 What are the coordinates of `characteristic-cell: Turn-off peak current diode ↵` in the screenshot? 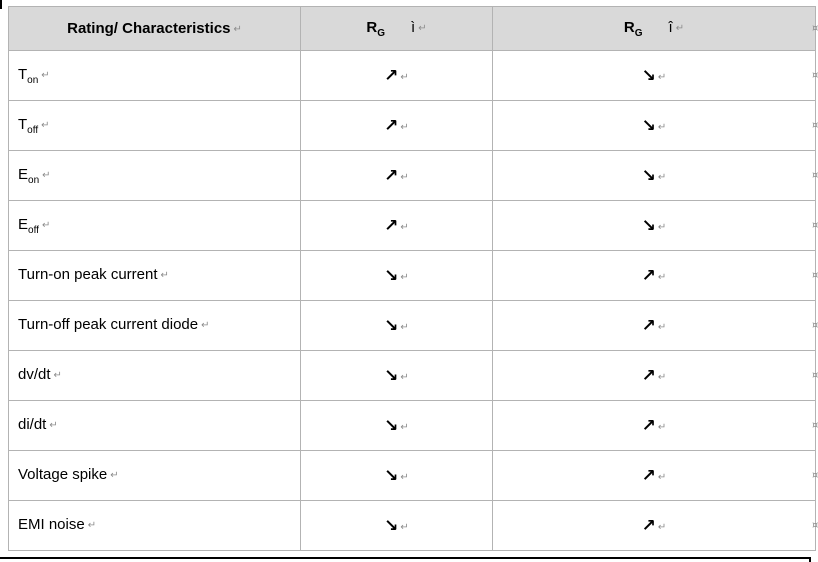 It's located at (154, 325).